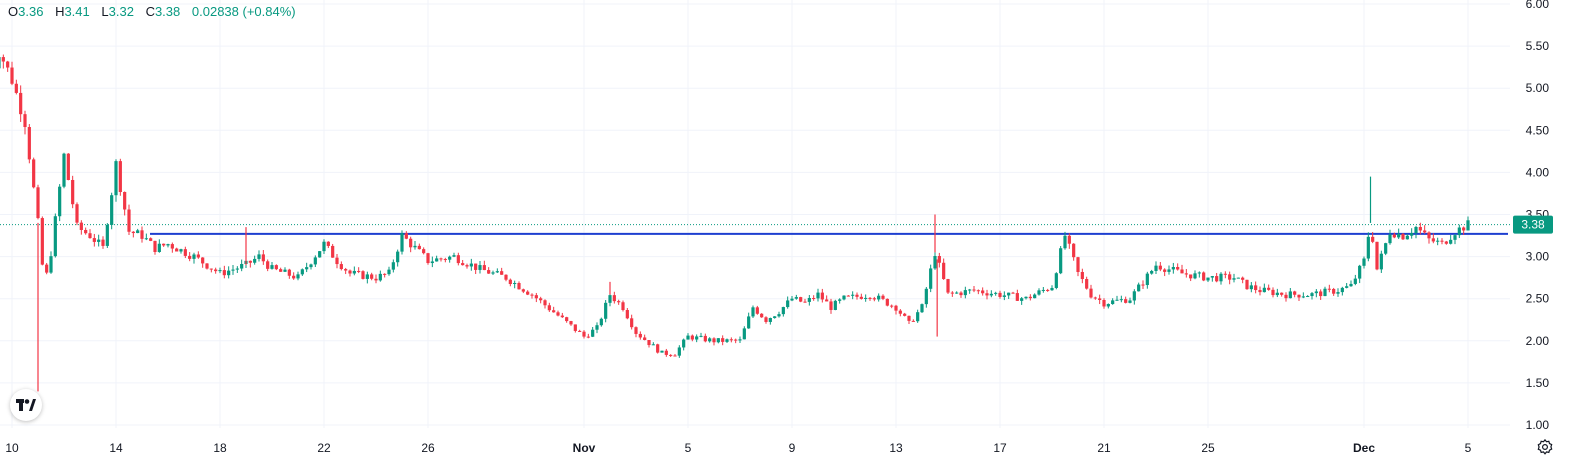 The height and width of the screenshot is (476, 1589). Describe the element at coordinates (428, 448) in the screenshot. I see `x-tick-label: 26` at that location.